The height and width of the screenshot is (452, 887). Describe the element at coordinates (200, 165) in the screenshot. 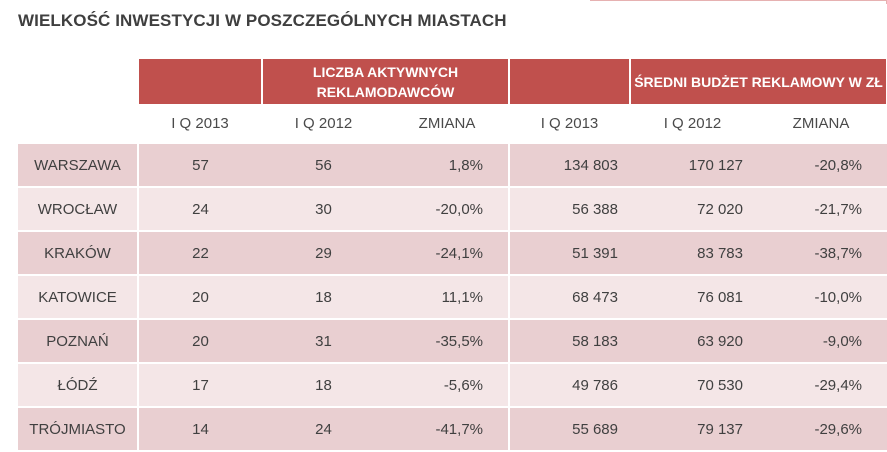

I see `advertisers-2013-cell: 57` at that location.